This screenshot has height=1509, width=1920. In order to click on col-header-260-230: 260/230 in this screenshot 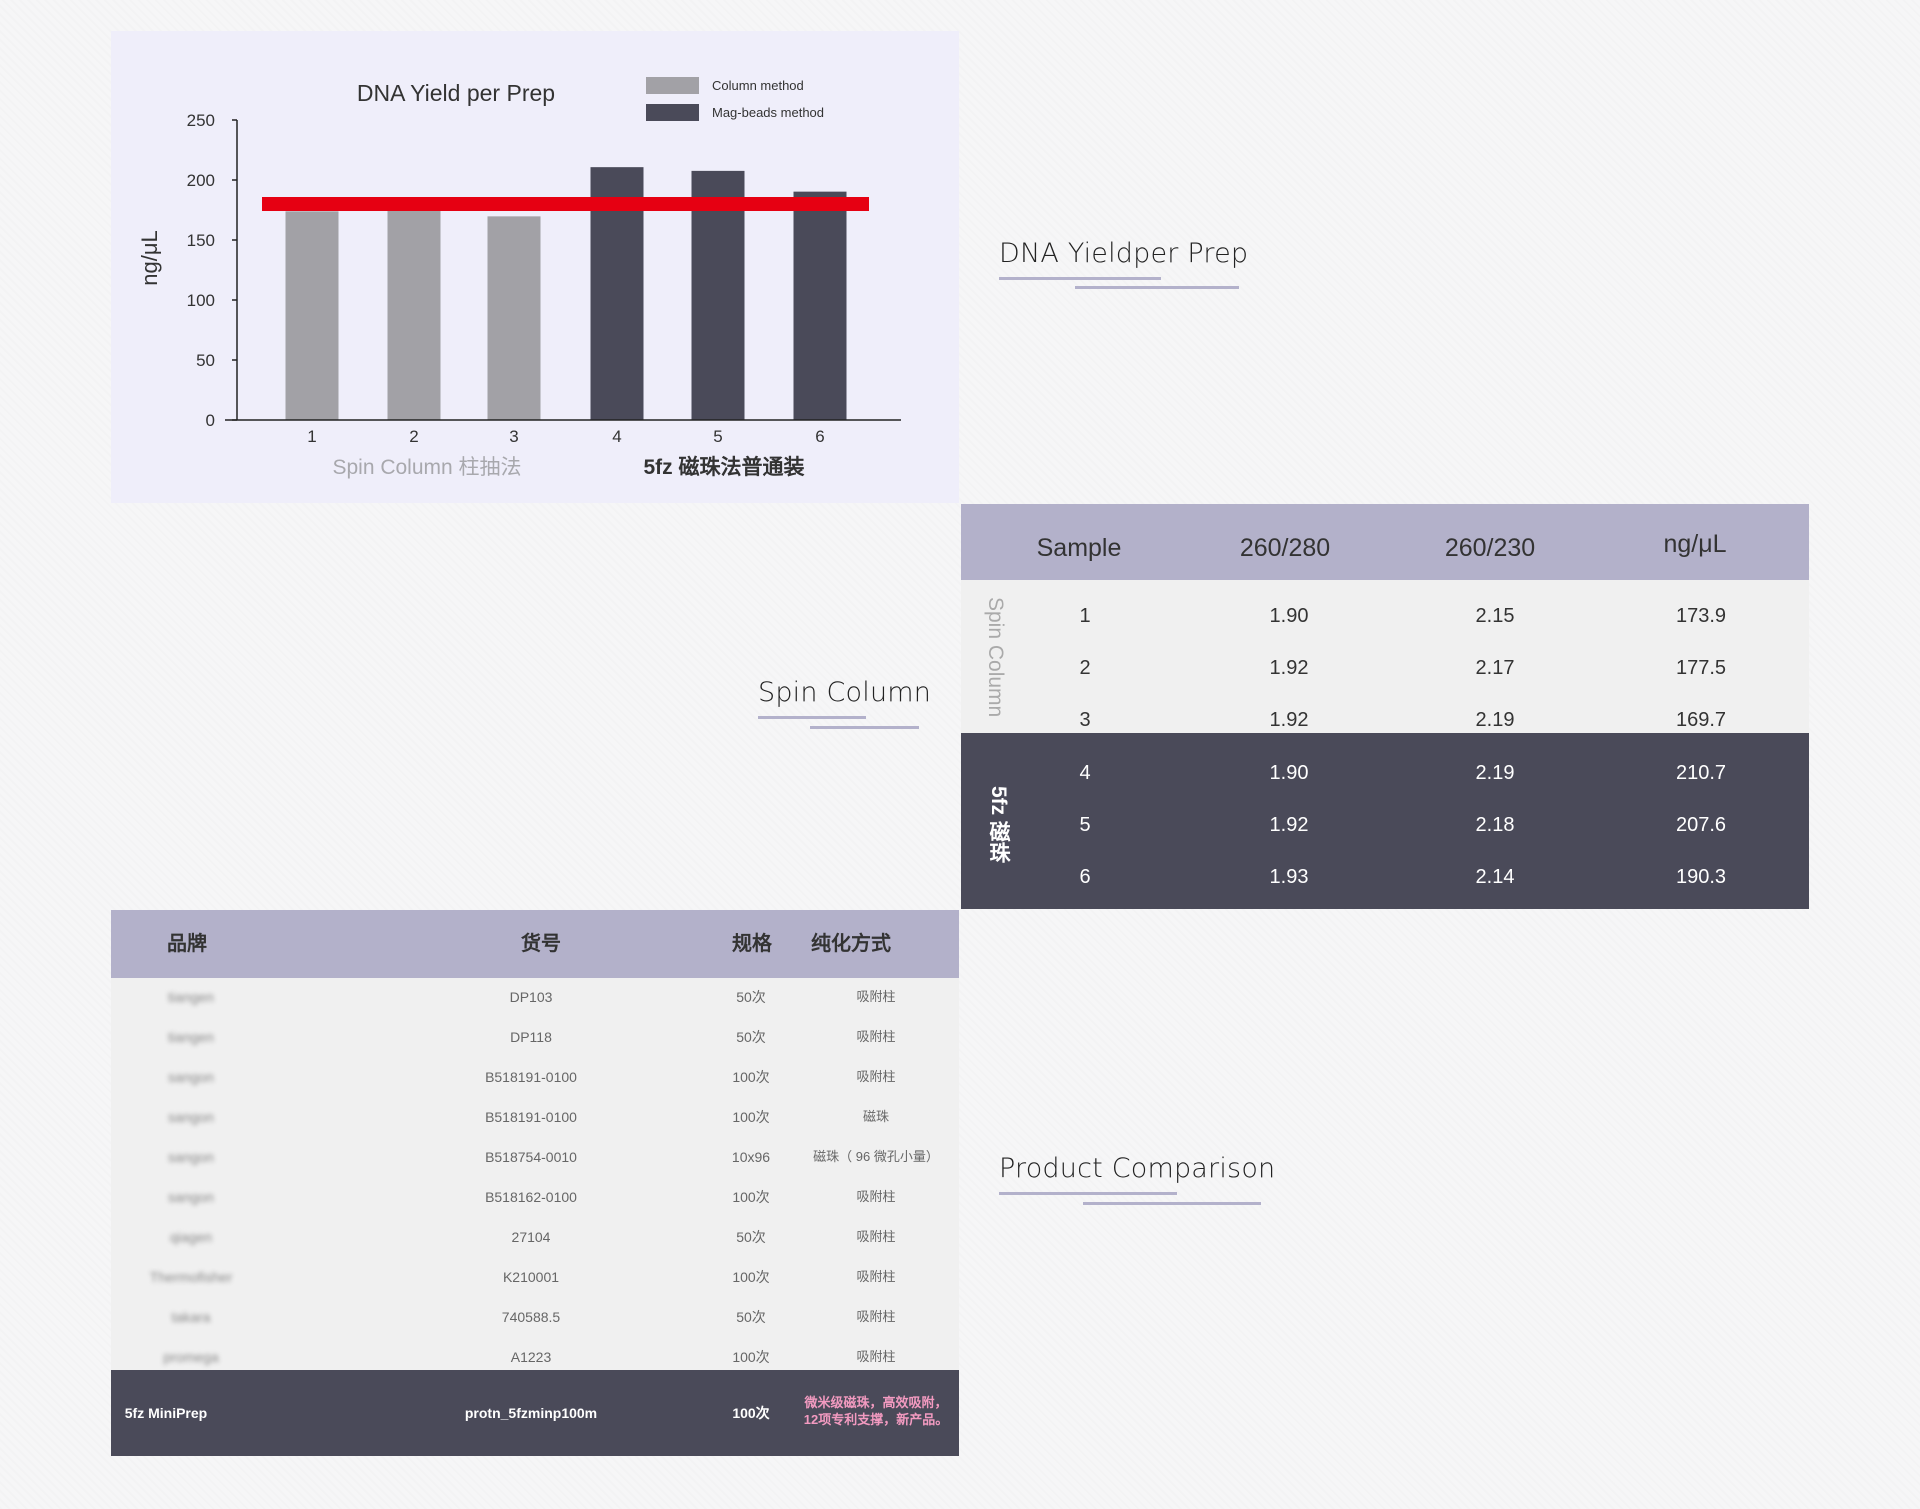, I will do `click(1490, 548)`.